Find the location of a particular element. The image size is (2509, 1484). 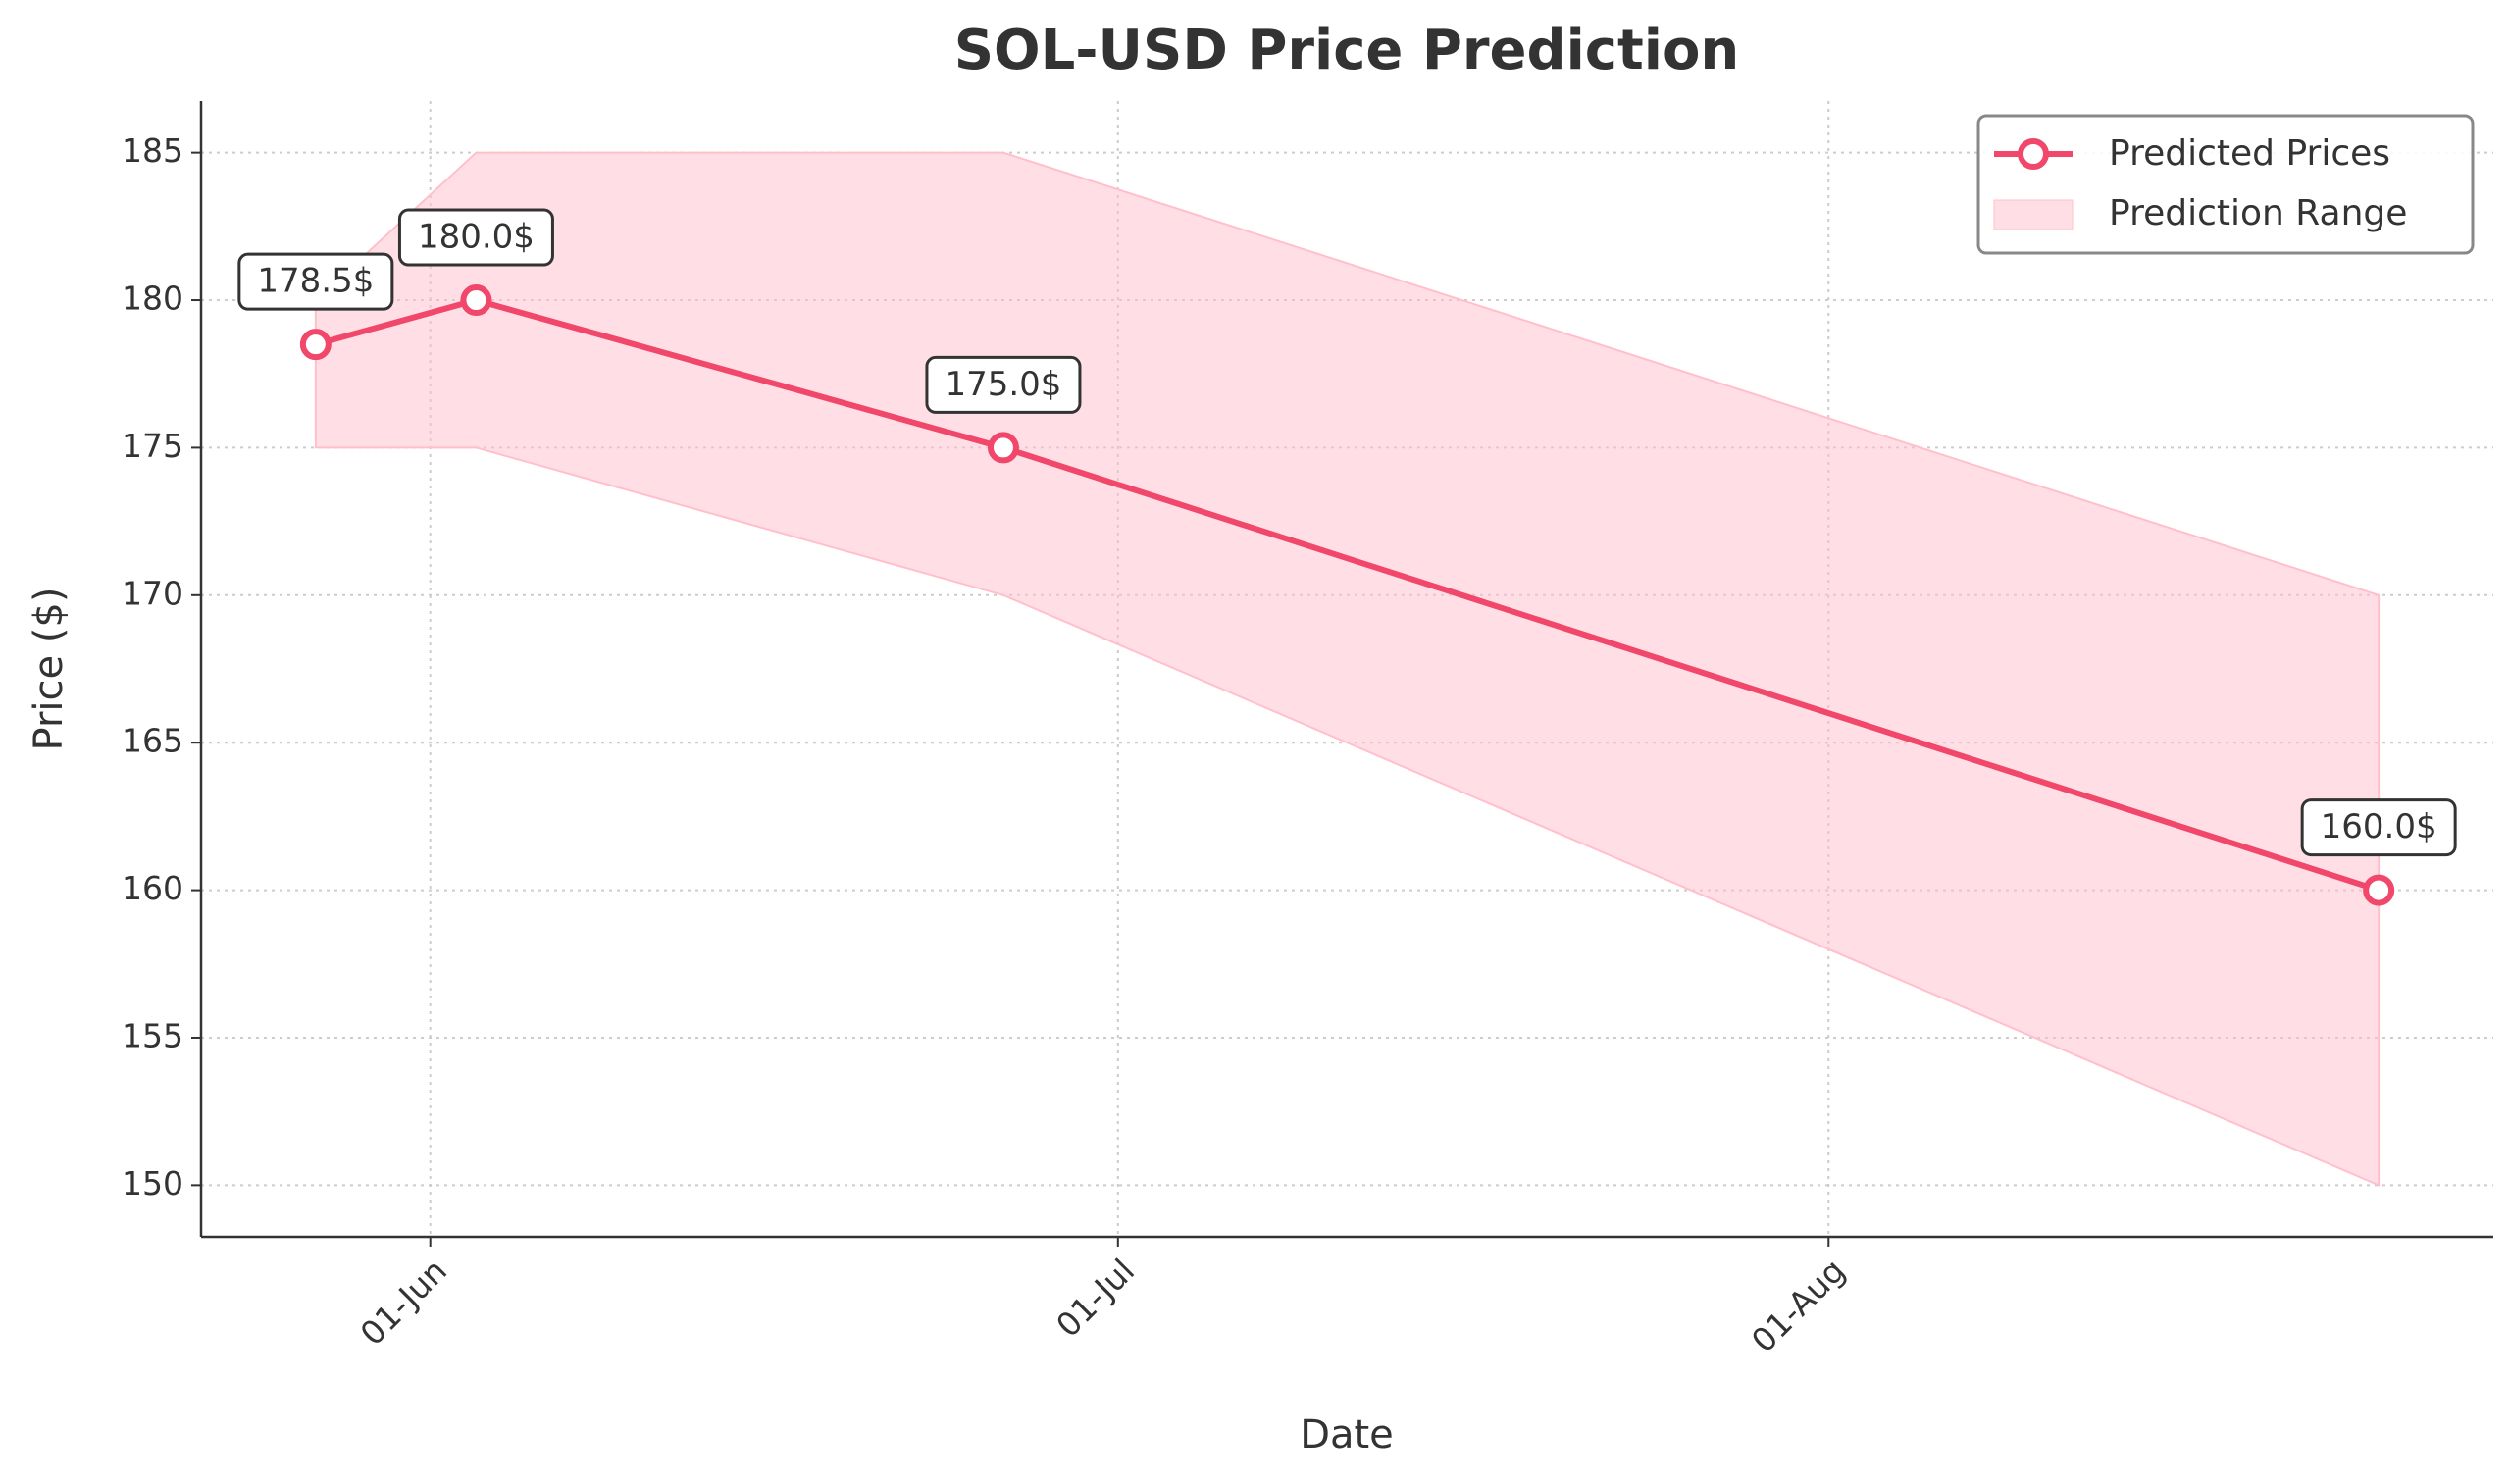

chart-title: SOL-USD Price Prediction is located at coordinates (1347, 50).